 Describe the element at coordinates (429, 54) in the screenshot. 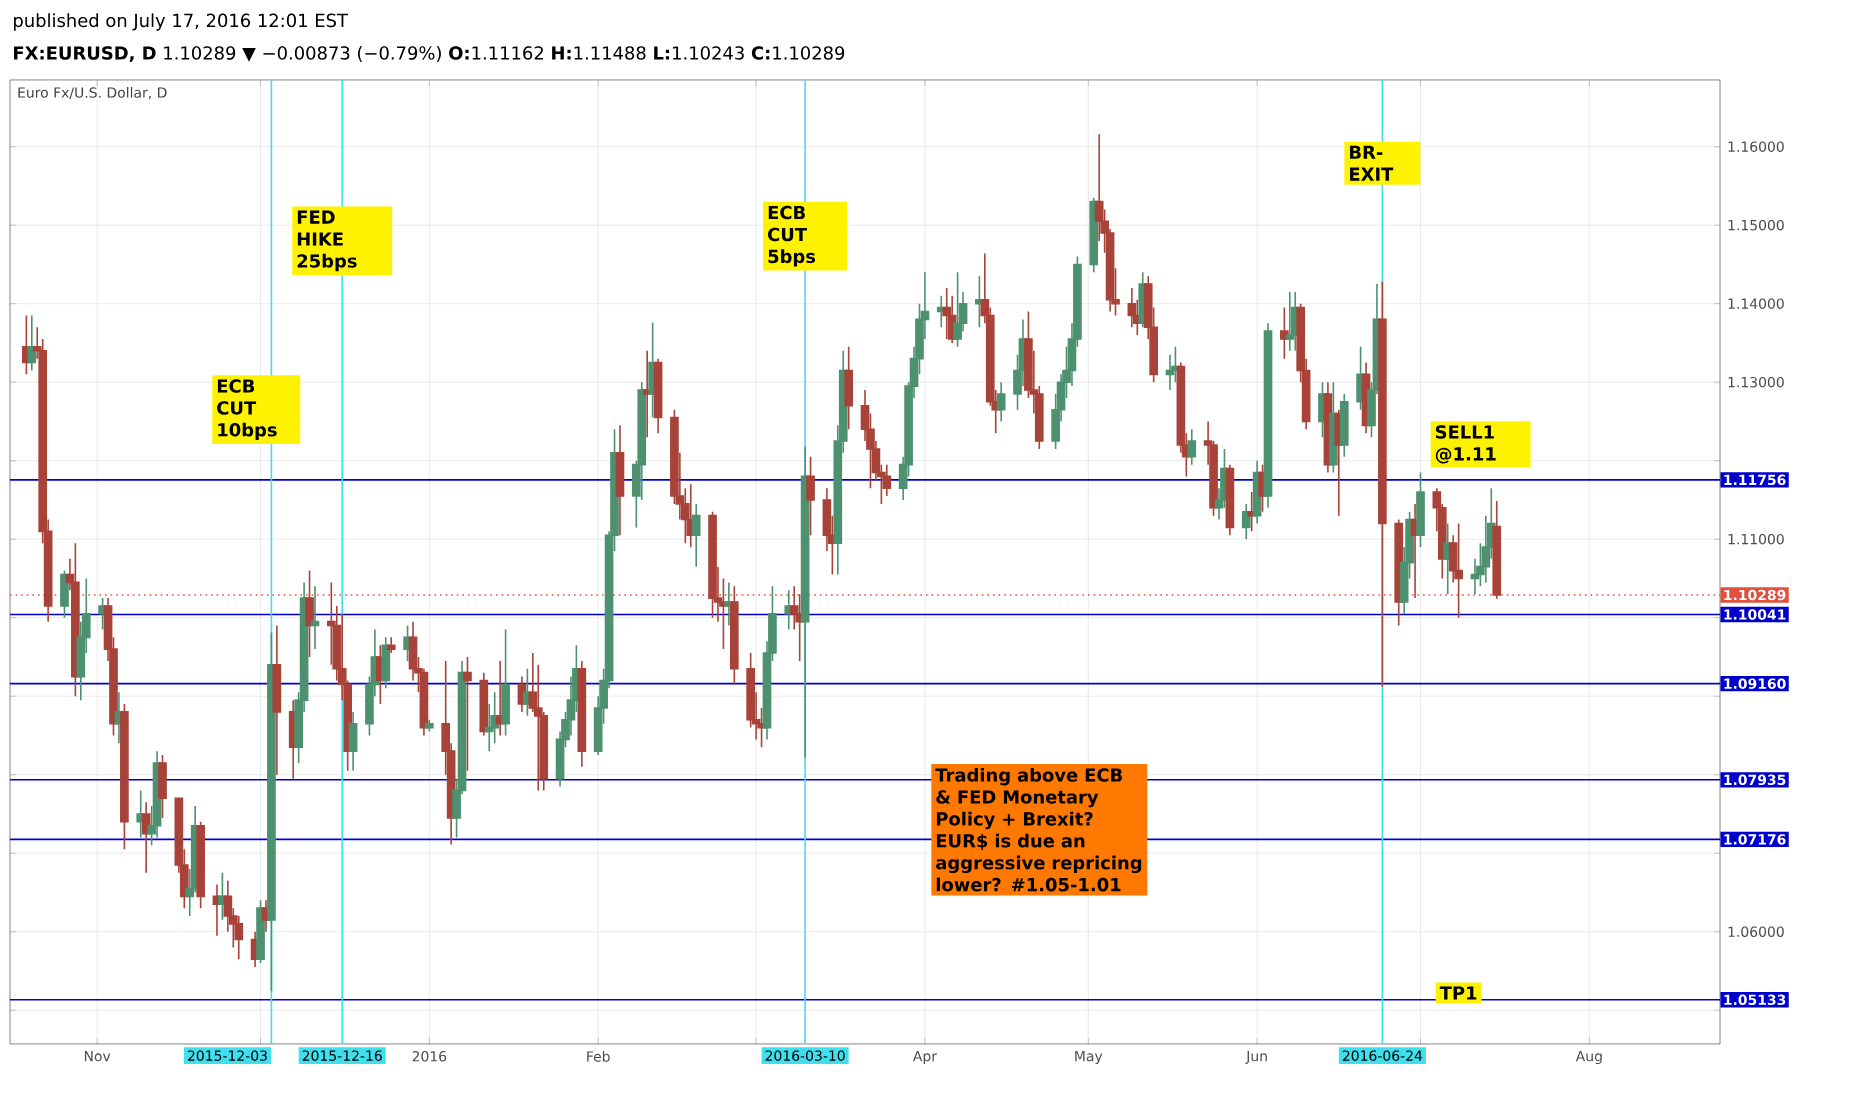

I see `chart-title: FX:EURUSD, D 1.10289 ▼ −0.00873 (−0.79%) O:1.11162 H:1.11488 L:1.10243 C:1.10289` at that location.